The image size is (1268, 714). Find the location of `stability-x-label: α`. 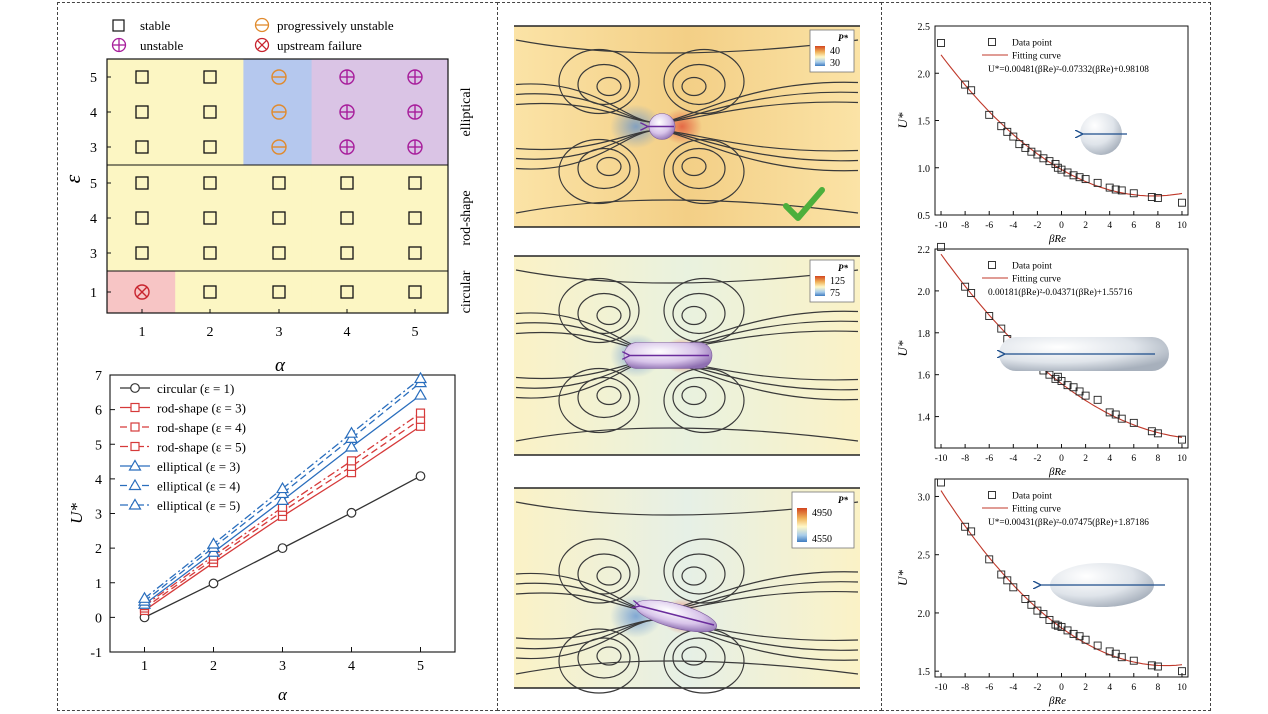

stability-x-label: α is located at coordinates (280, 365).